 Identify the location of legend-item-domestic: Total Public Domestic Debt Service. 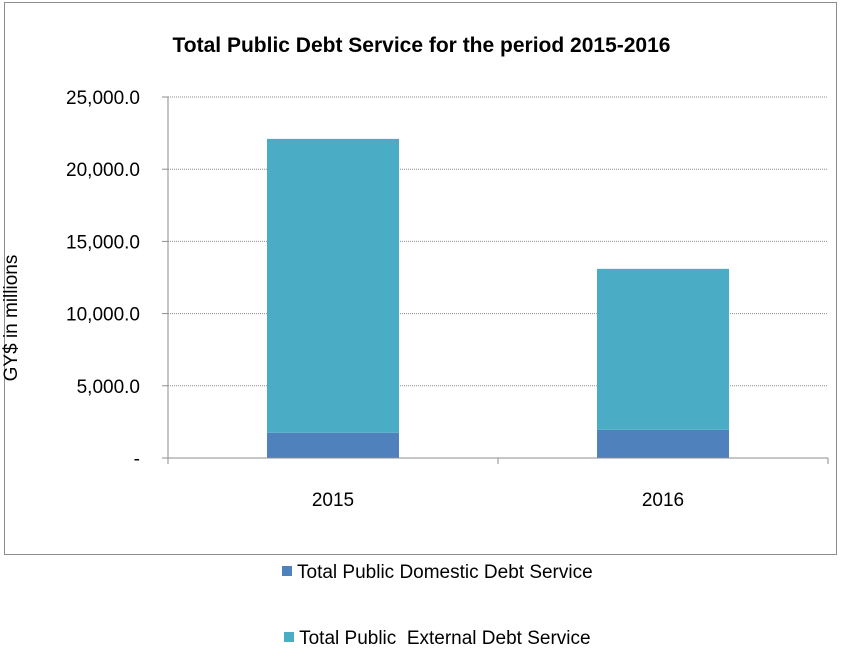
(427, 573).